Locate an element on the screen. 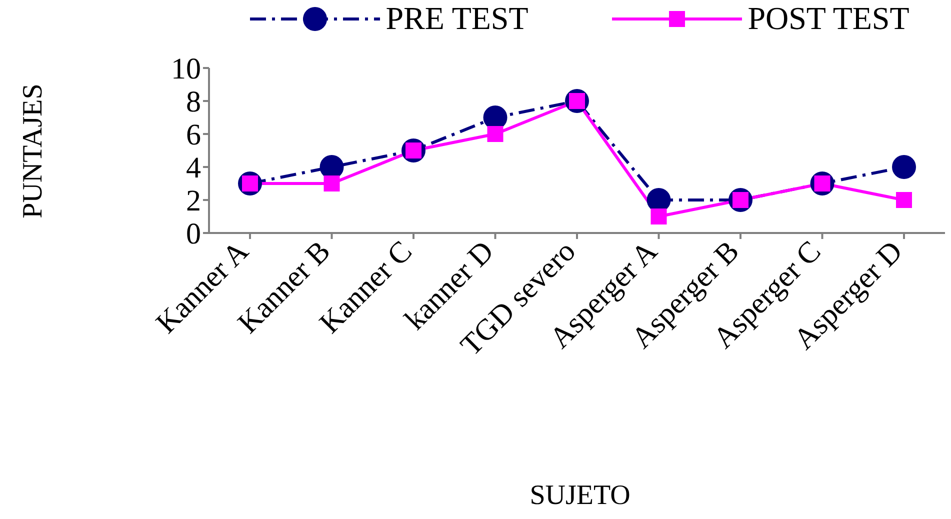 This screenshot has width=951, height=519. y-tick-label: 6 is located at coordinates (193, 135).